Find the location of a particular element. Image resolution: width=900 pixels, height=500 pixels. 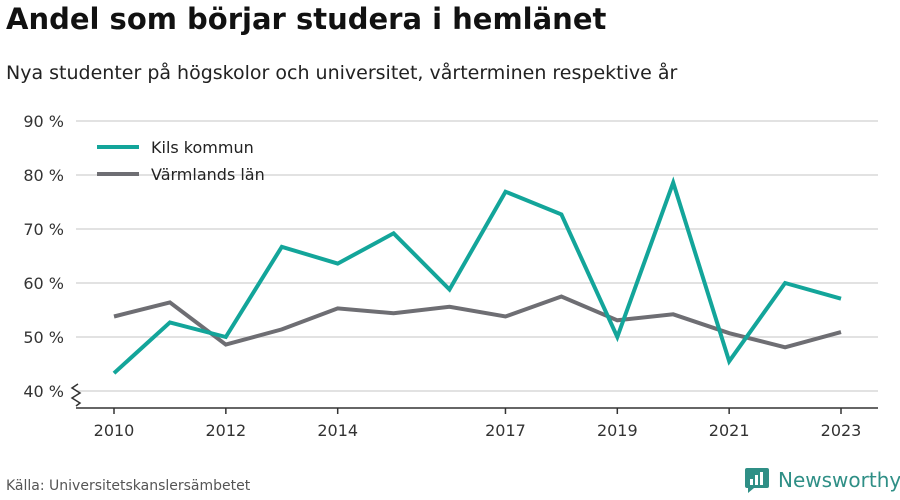

x-tick-label: 2023 is located at coordinates (841, 430).